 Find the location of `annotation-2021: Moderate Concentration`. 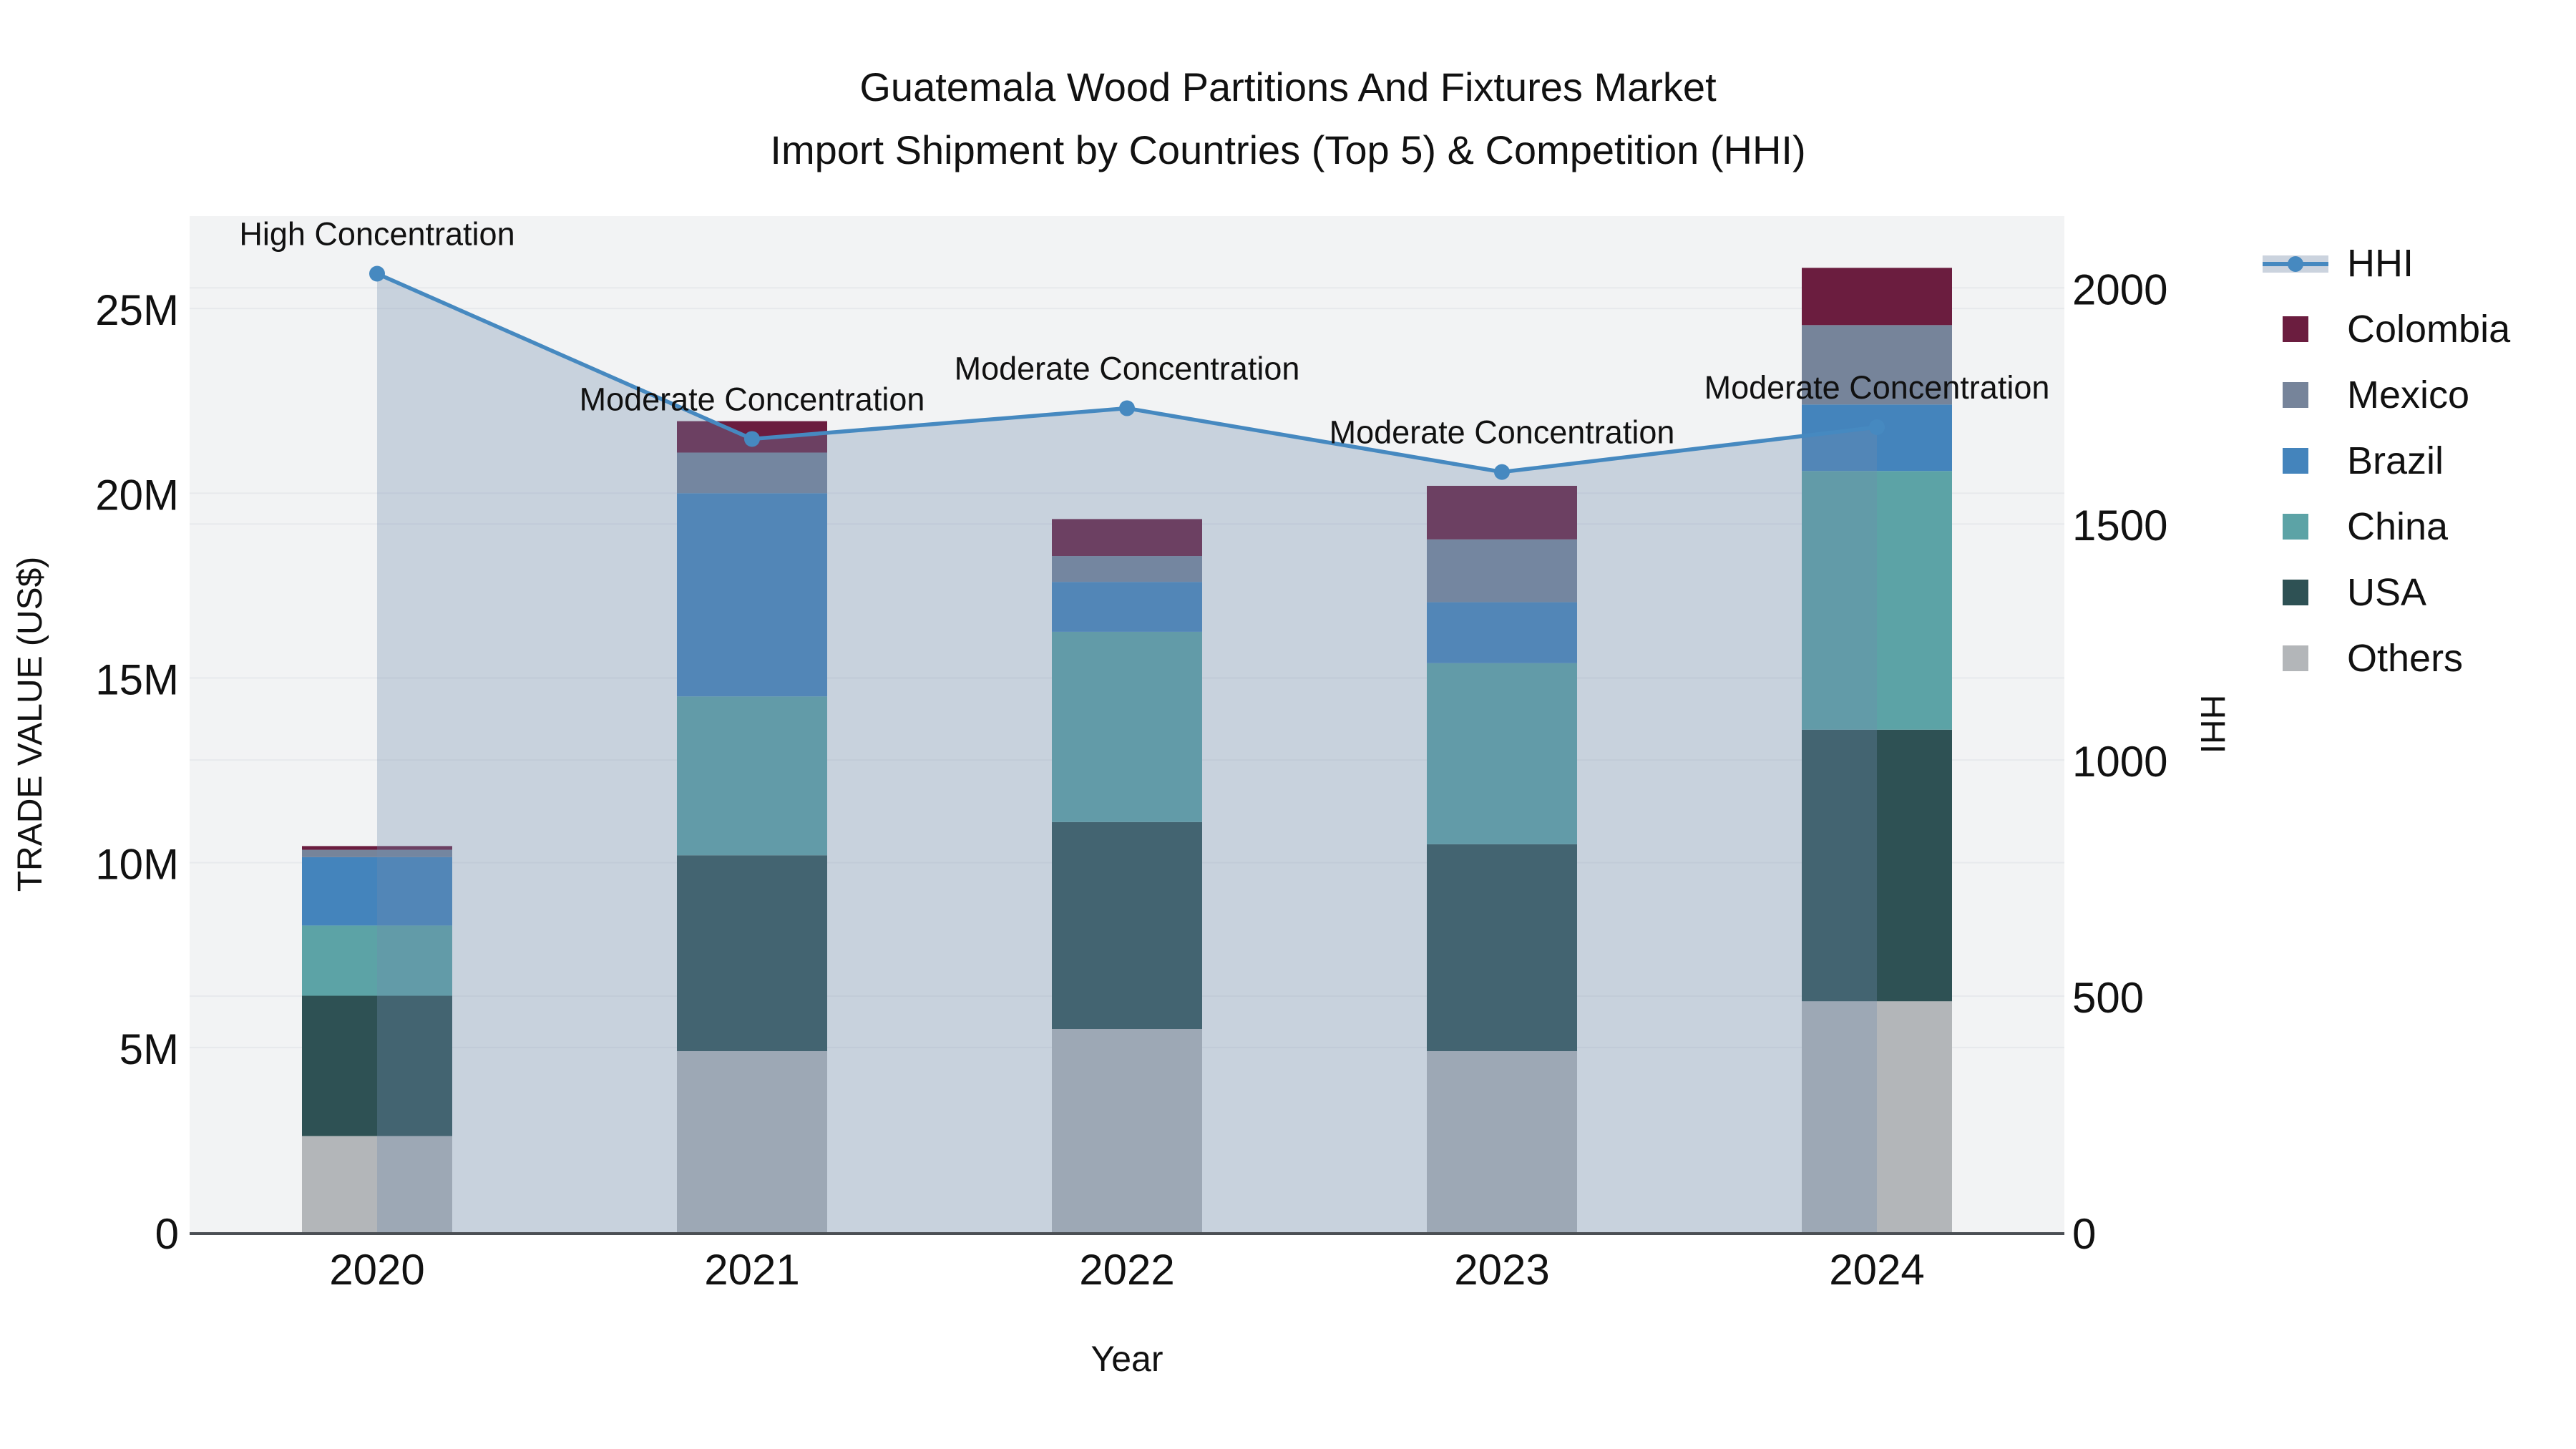

annotation-2021: Moderate Concentration is located at coordinates (752, 399).